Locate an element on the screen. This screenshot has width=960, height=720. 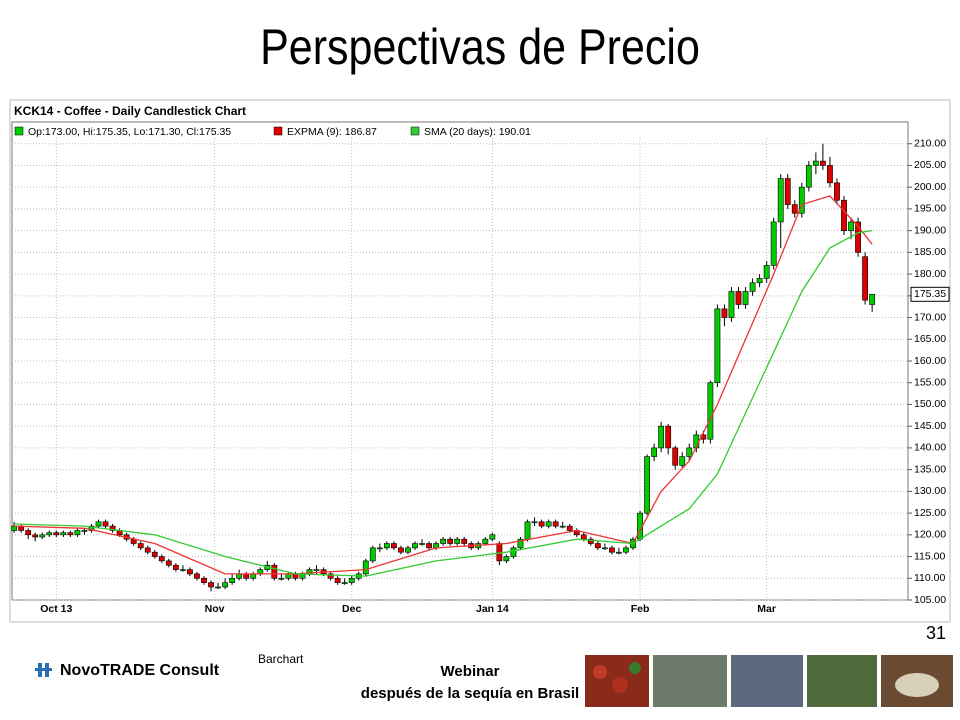
y-tick-label: 160.00 is located at coordinates (930, 361).